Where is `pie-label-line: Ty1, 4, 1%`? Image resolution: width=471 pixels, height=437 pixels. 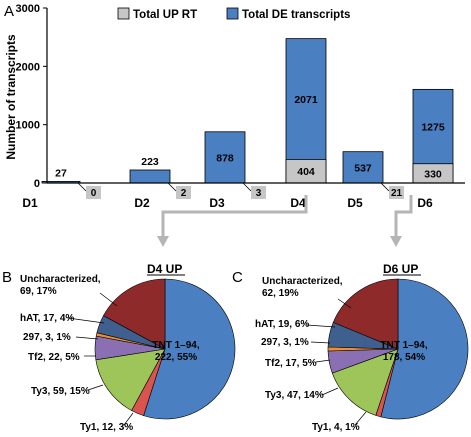 pie-label-line: Ty1, 4, 1% is located at coordinates (336, 427).